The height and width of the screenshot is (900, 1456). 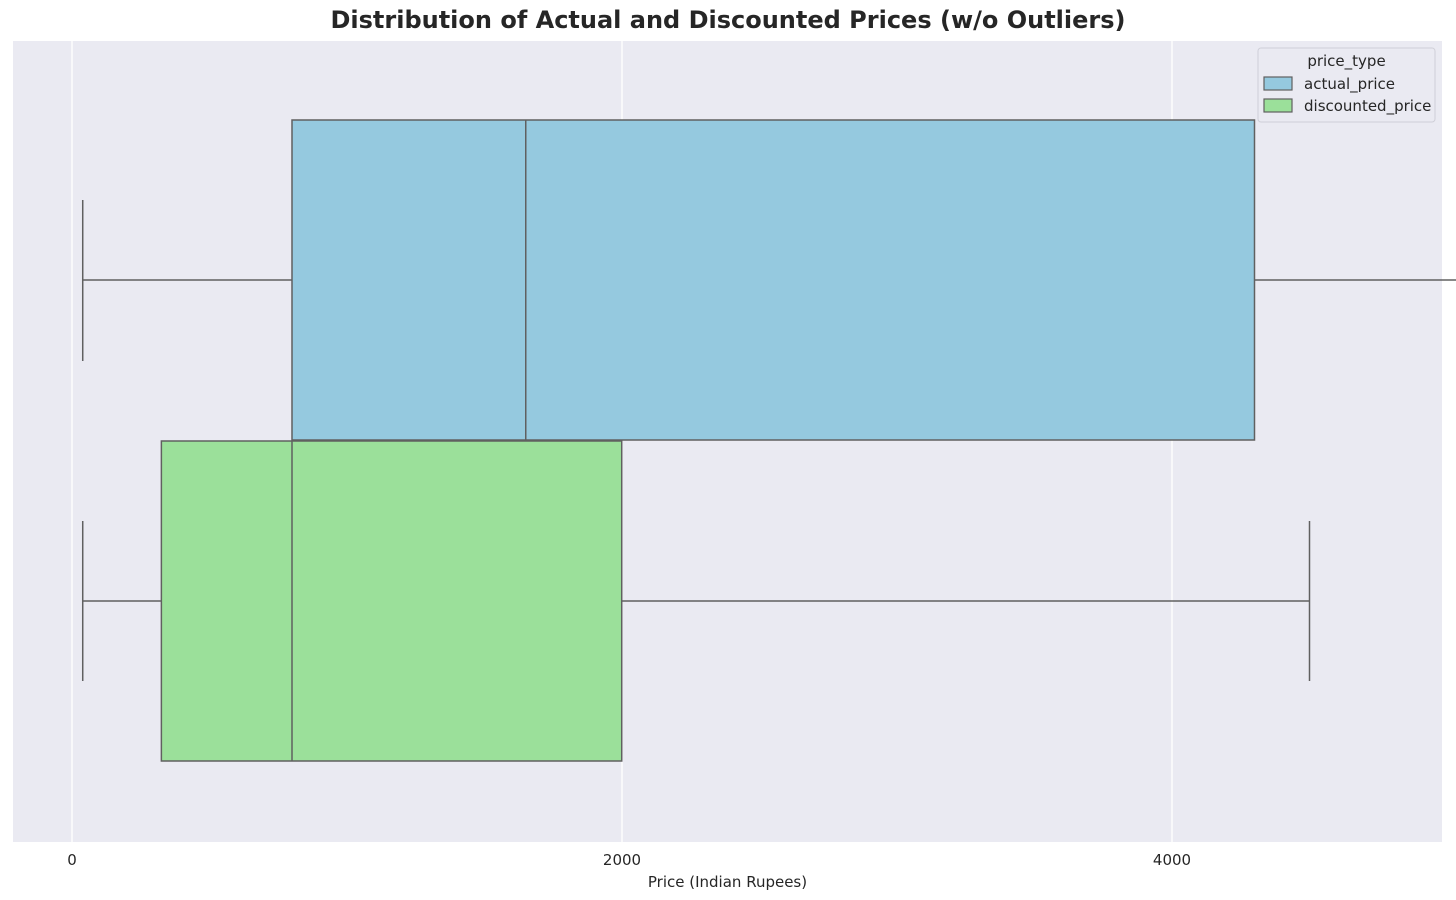 What do you see at coordinates (72, 860) in the screenshot?
I see `x-tick-label: 0` at bounding box center [72, 860].